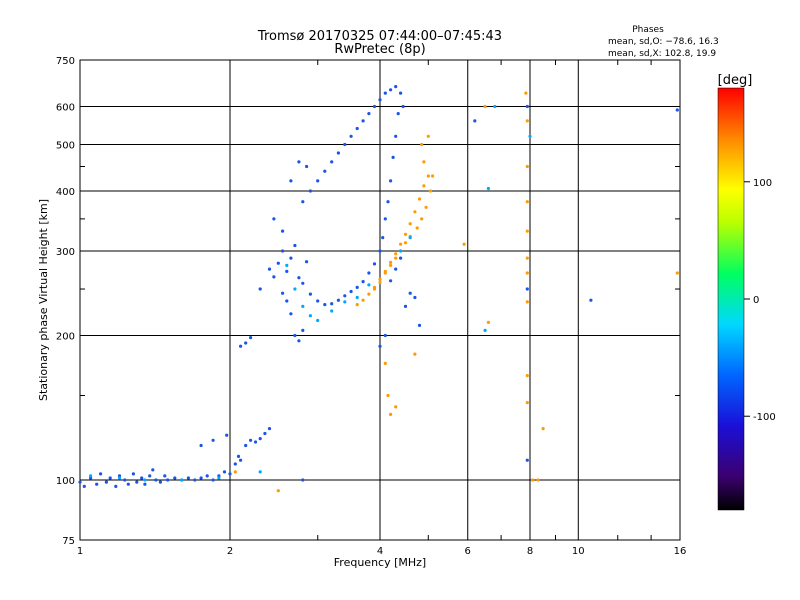 The image size is (800, 600). I want to click on x-tick-label: 16, so click(680, 551).